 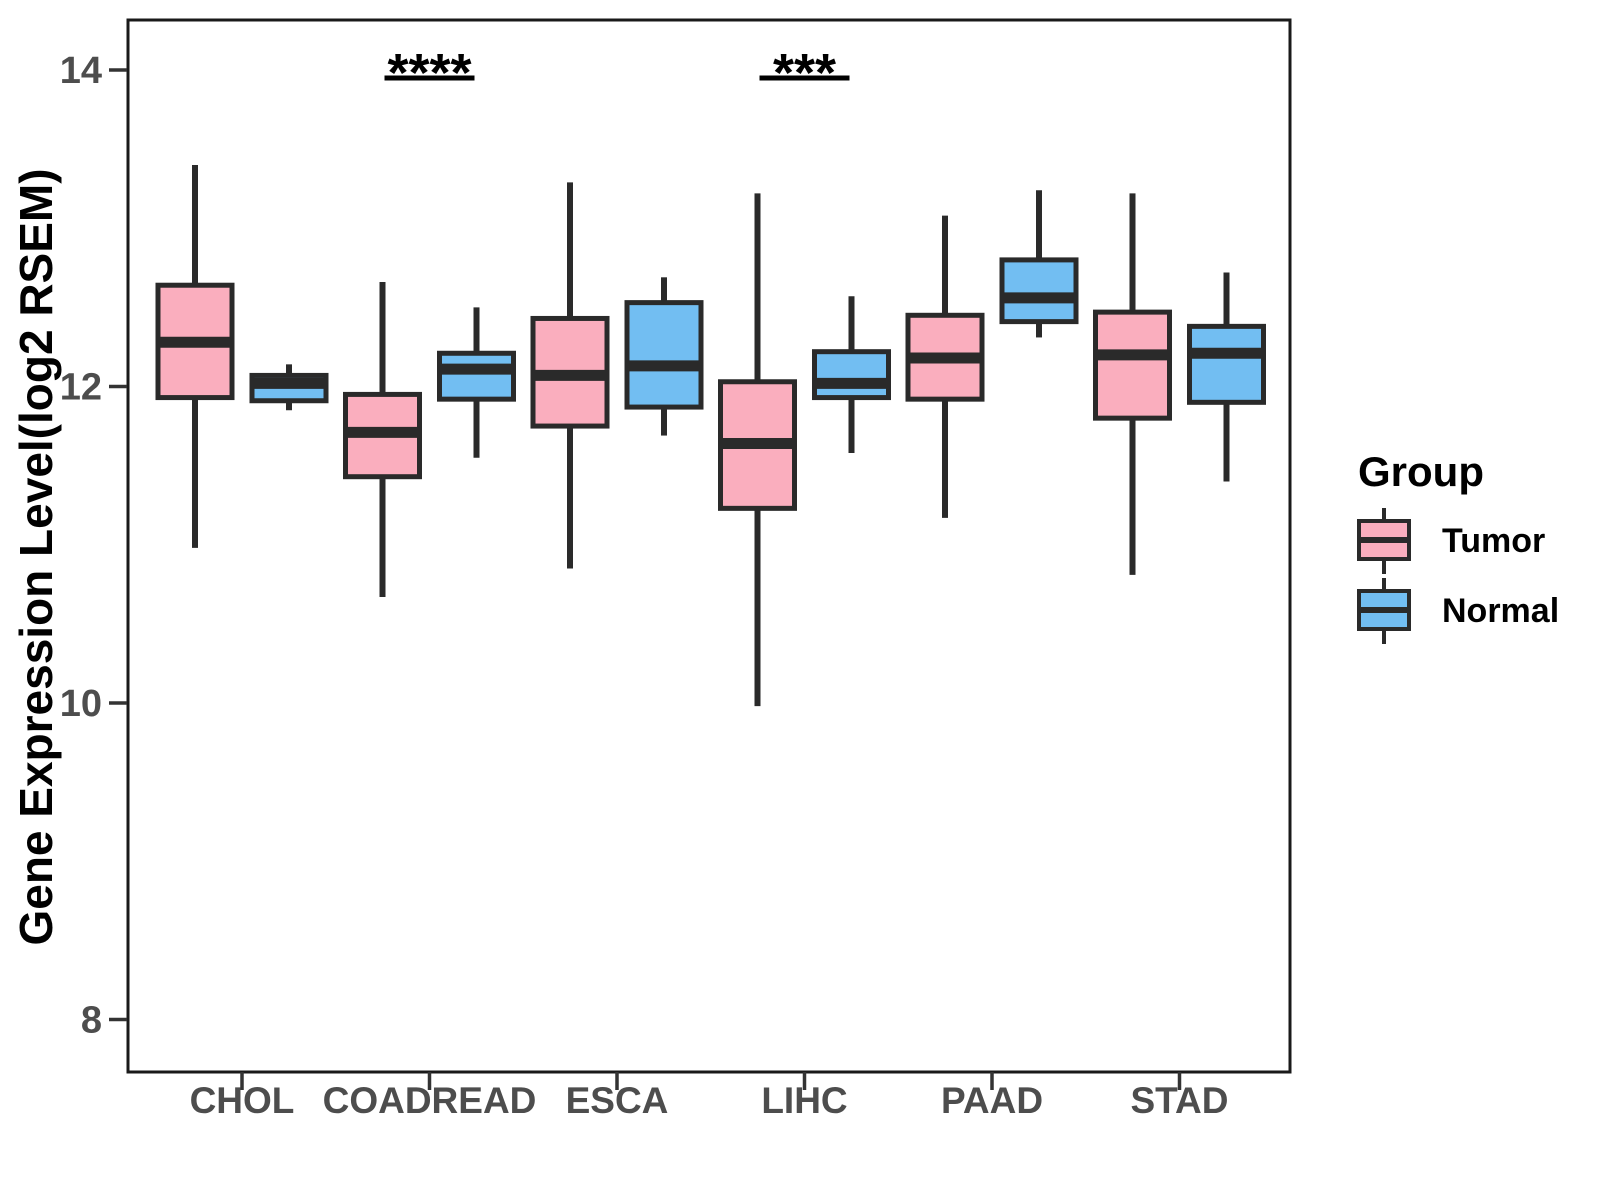 What do you see at coordinates (1384, 611) in the screenshot?
I see `boxplot-key-glyph-normal` at bounding box center [1384, 611].